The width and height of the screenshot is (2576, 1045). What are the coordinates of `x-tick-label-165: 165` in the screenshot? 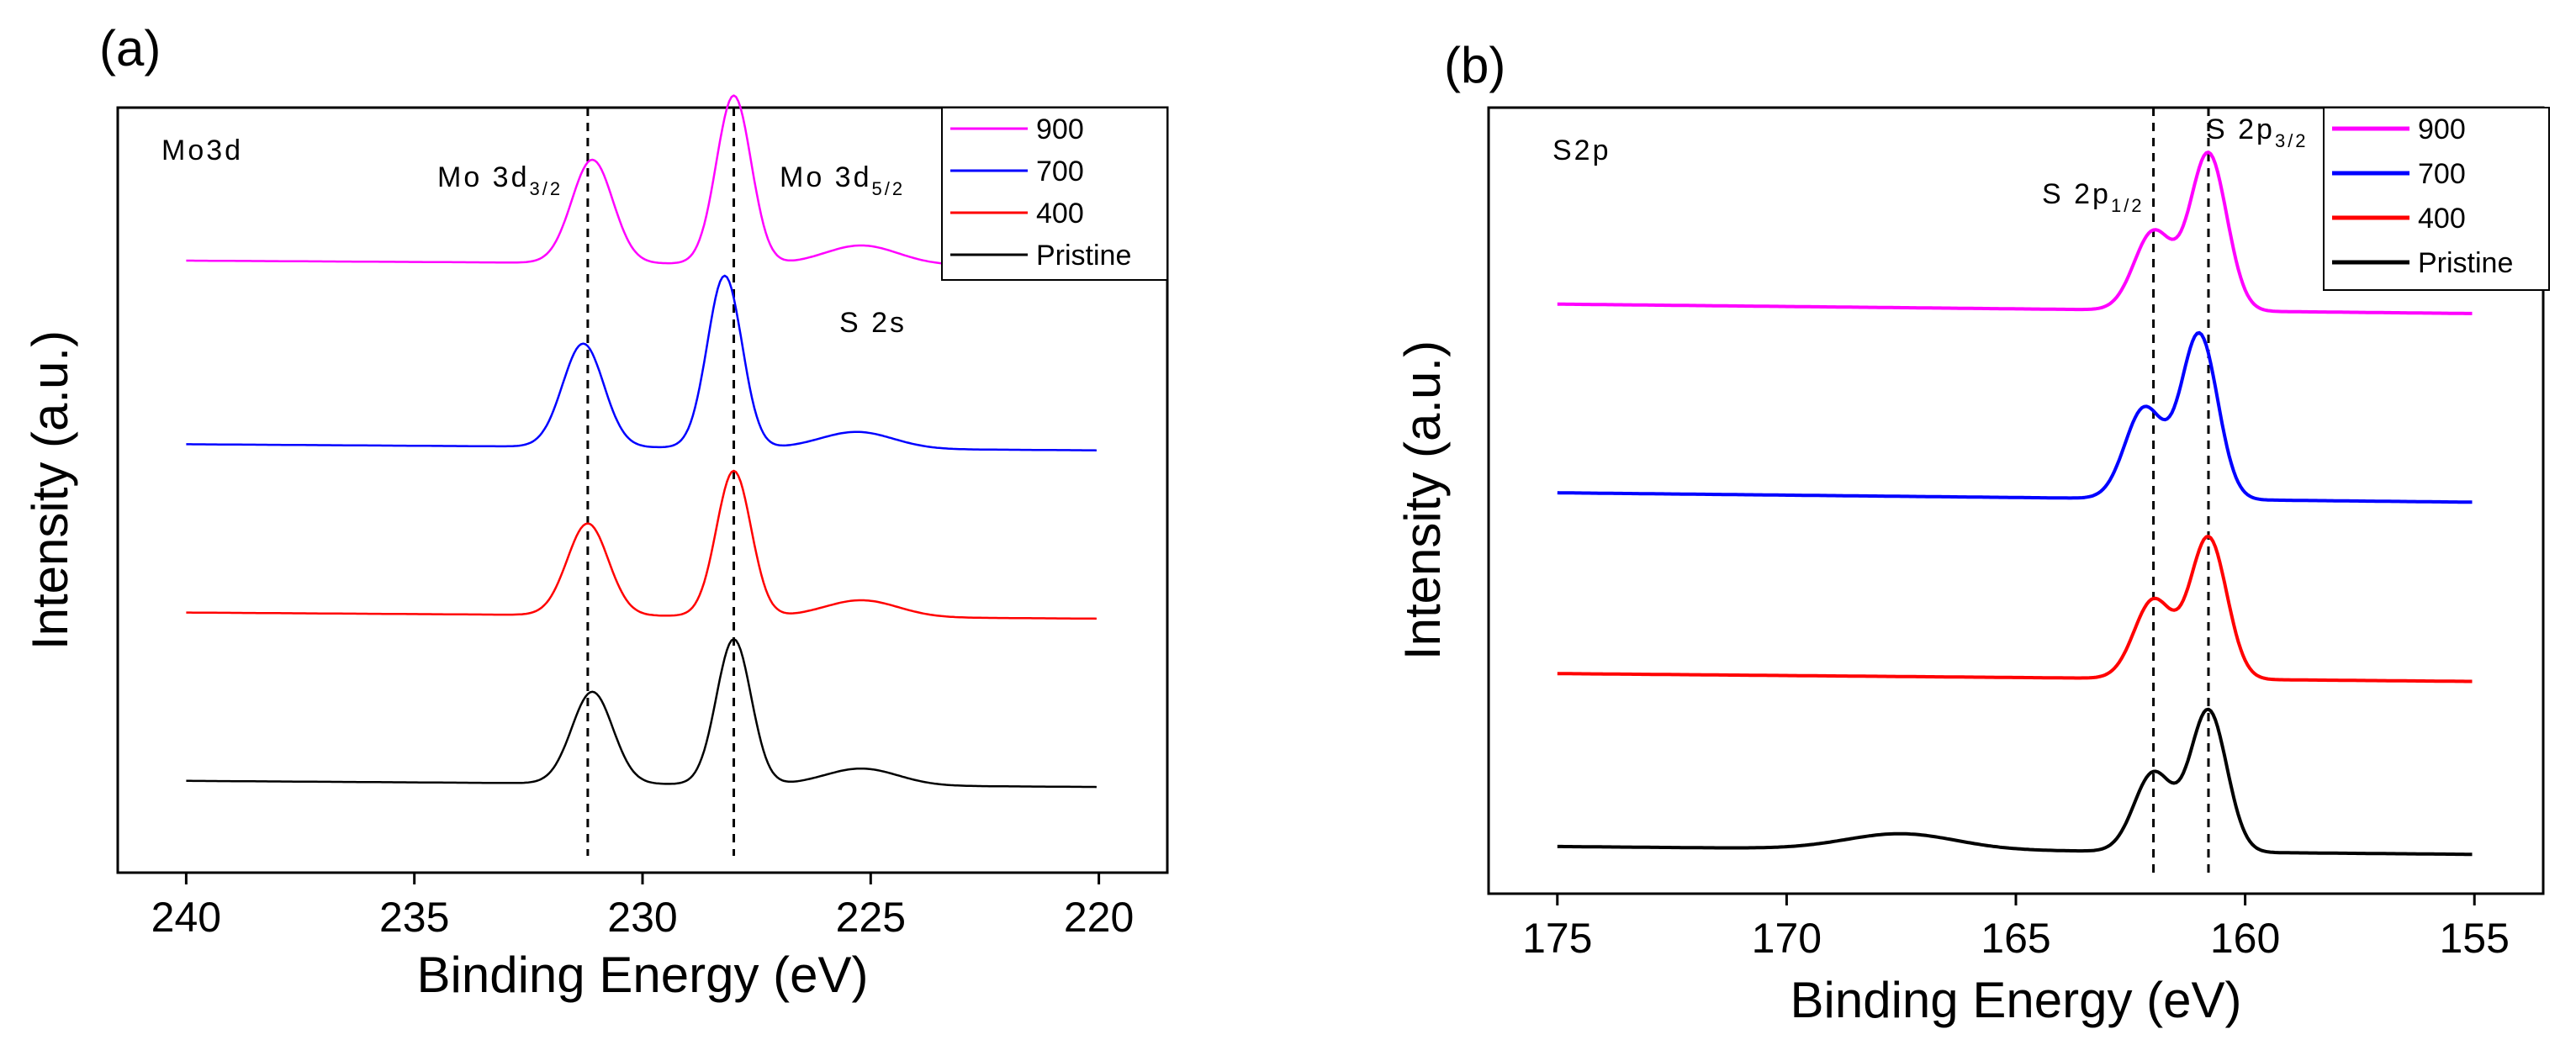 It's located at (2015, 938).